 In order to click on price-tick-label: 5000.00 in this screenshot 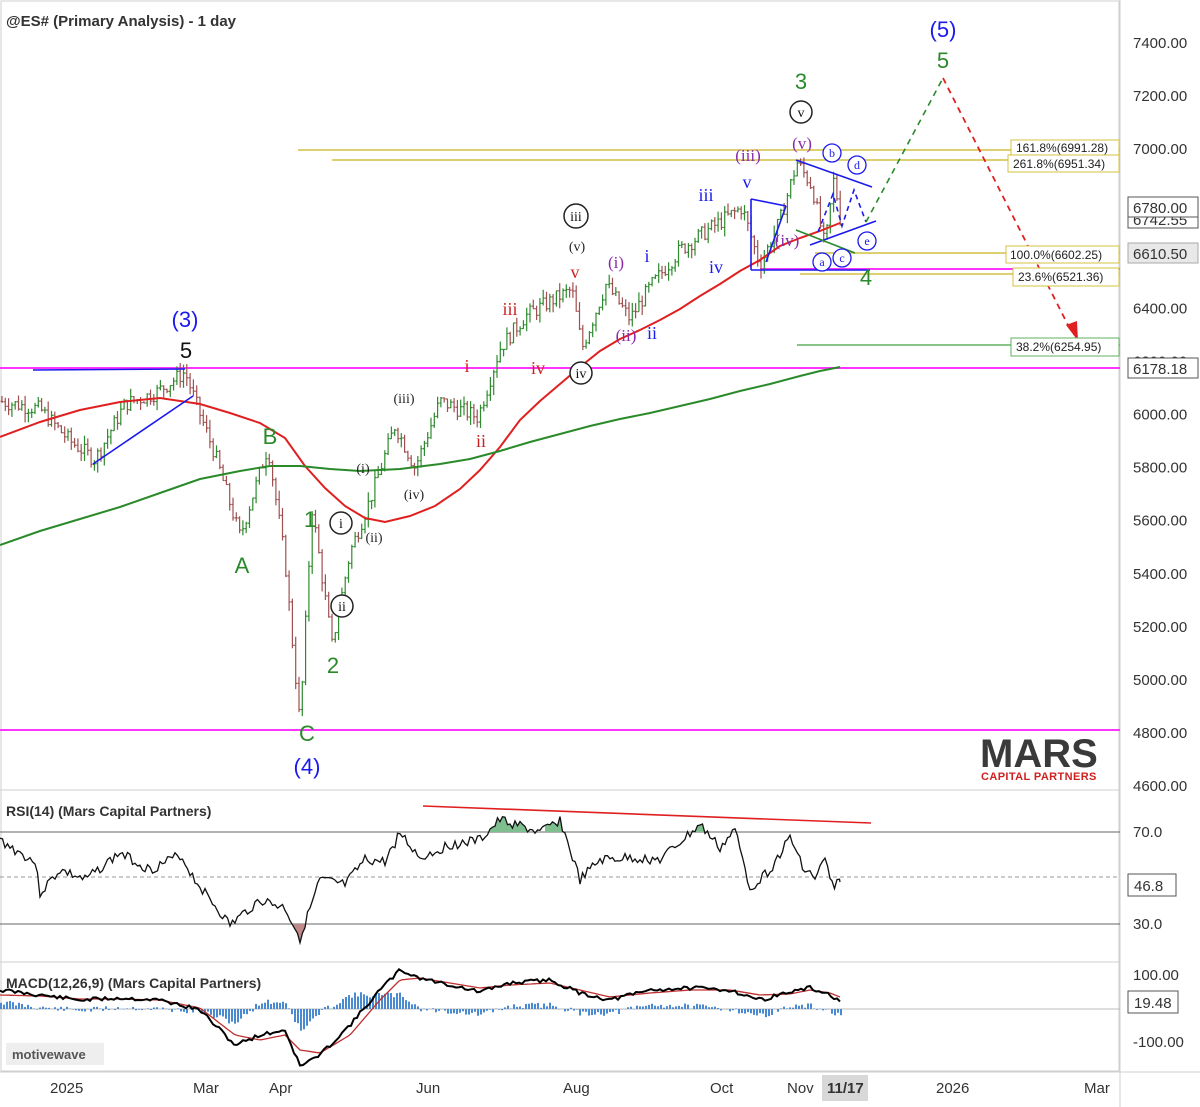, I will do `click(1160, 680)`.